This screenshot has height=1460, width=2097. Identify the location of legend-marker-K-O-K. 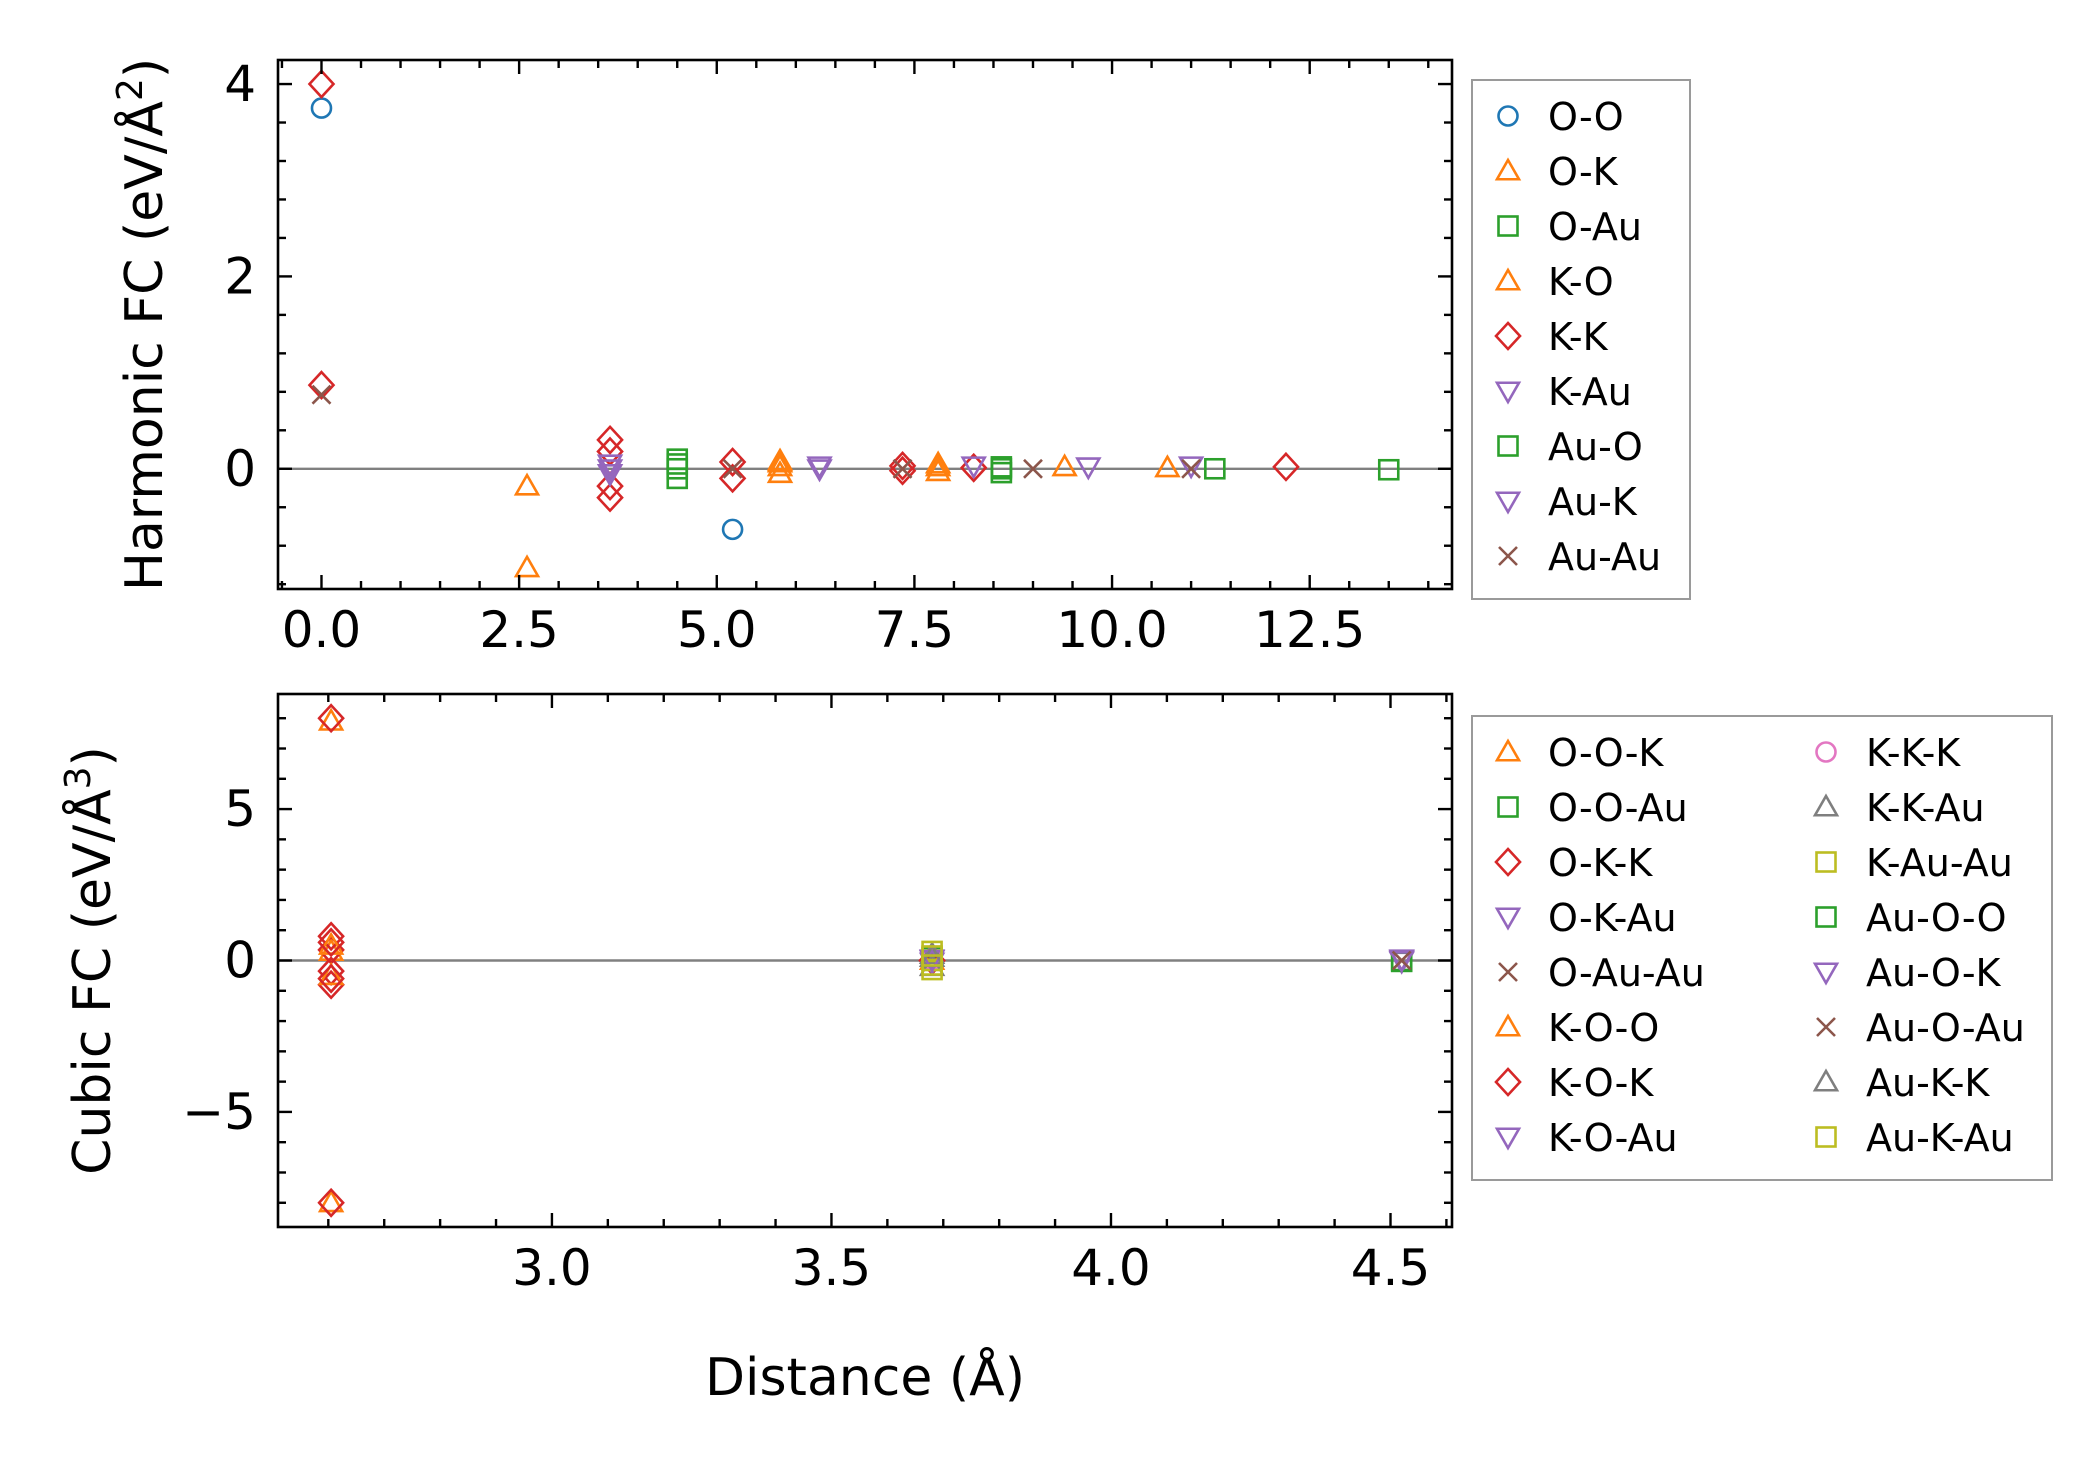
(1508, 1082).